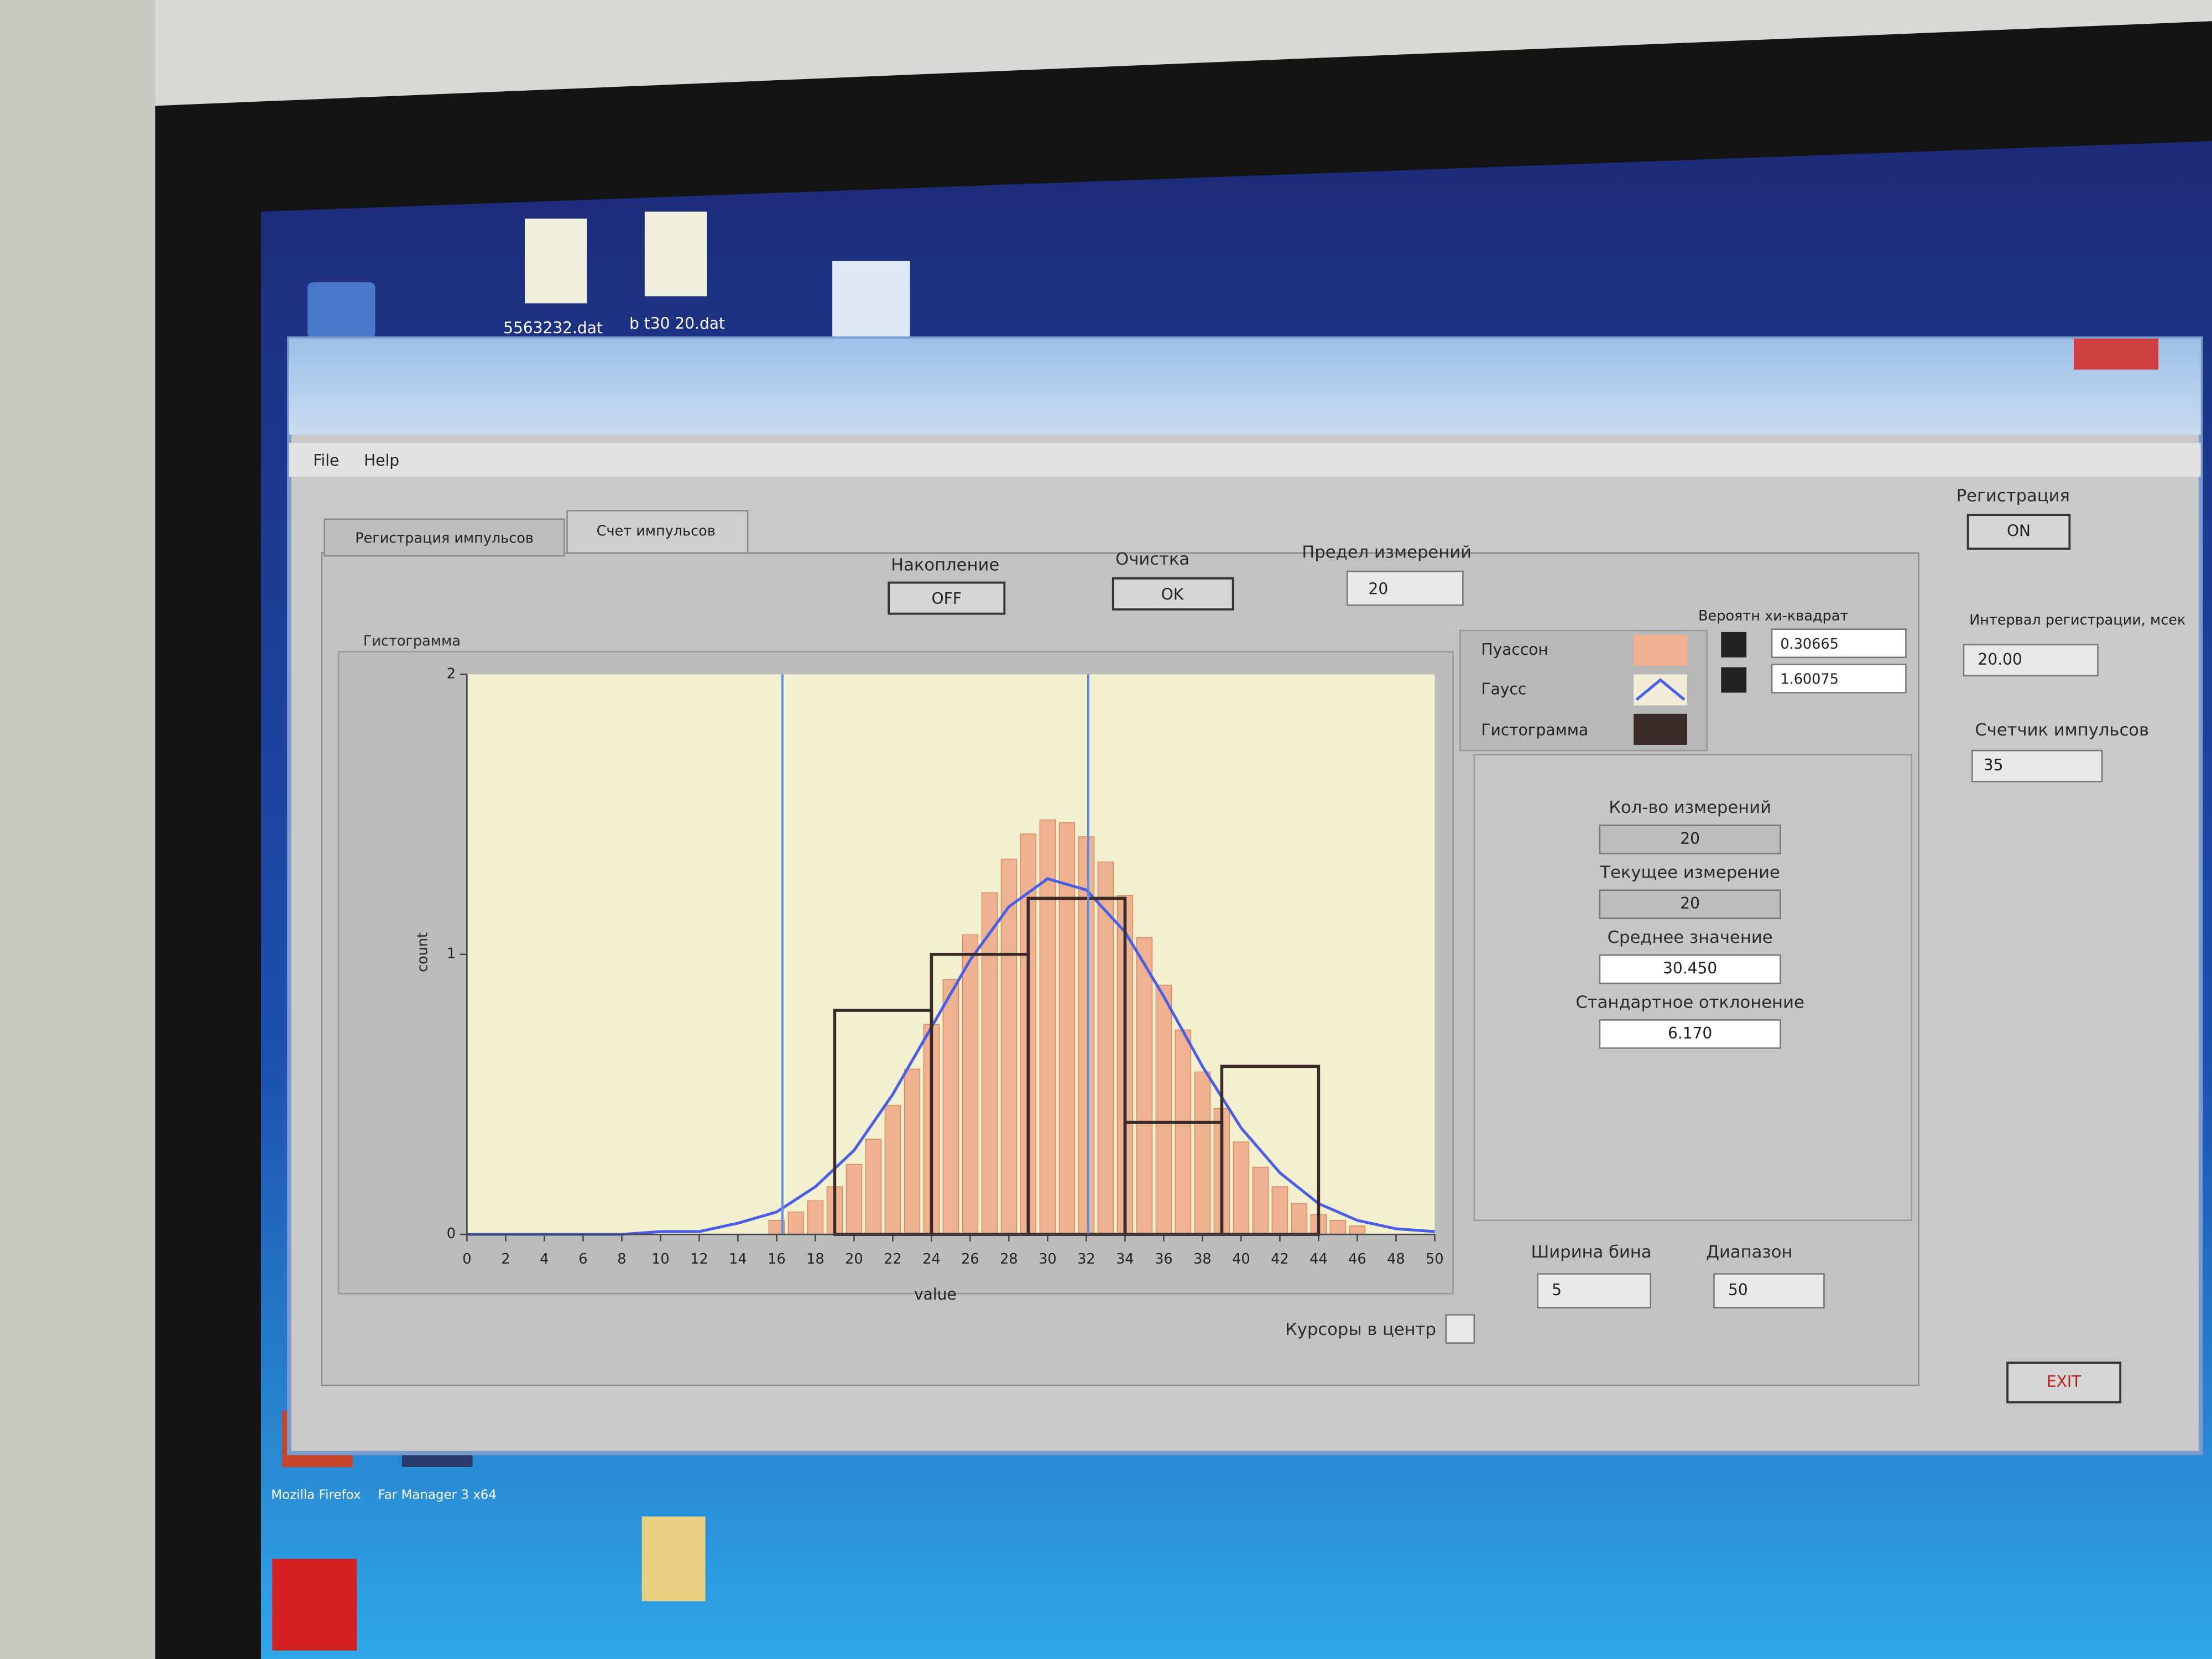  I want to click on button-text: OFF, so click(947, 598).